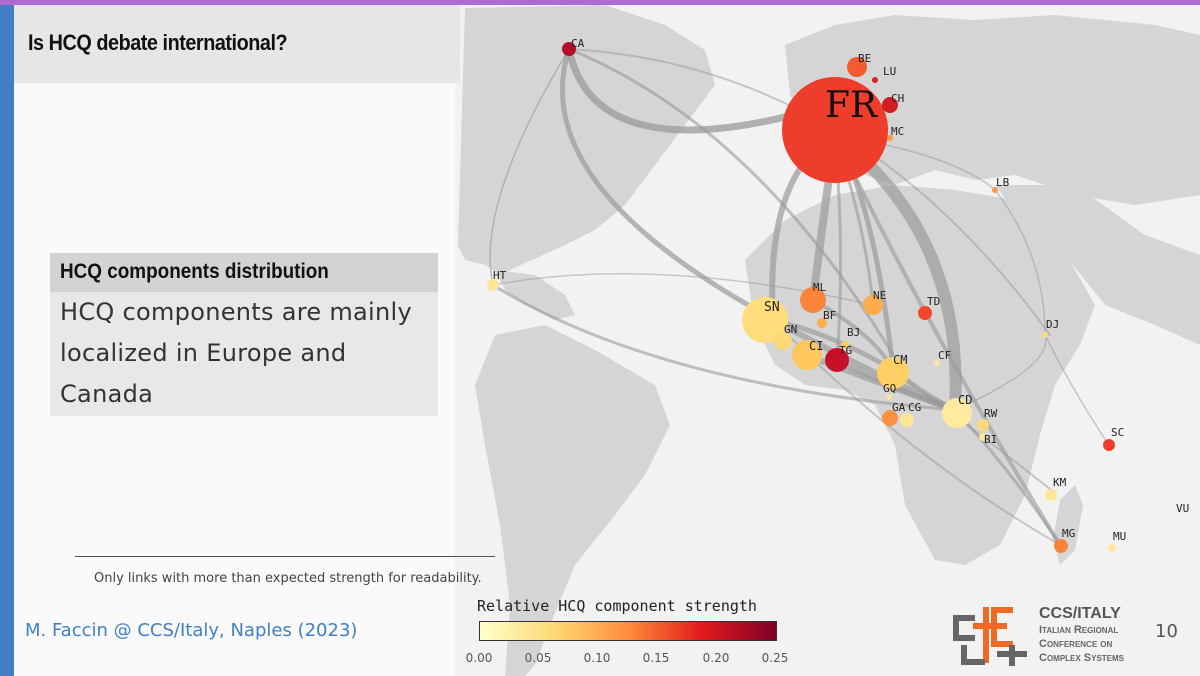 This screenshot has width=1200, height=676. Describe the element at coordinates (1079, 630) in the screenshot. I see `logo-subtitle-line: Italian Regional` at that location.